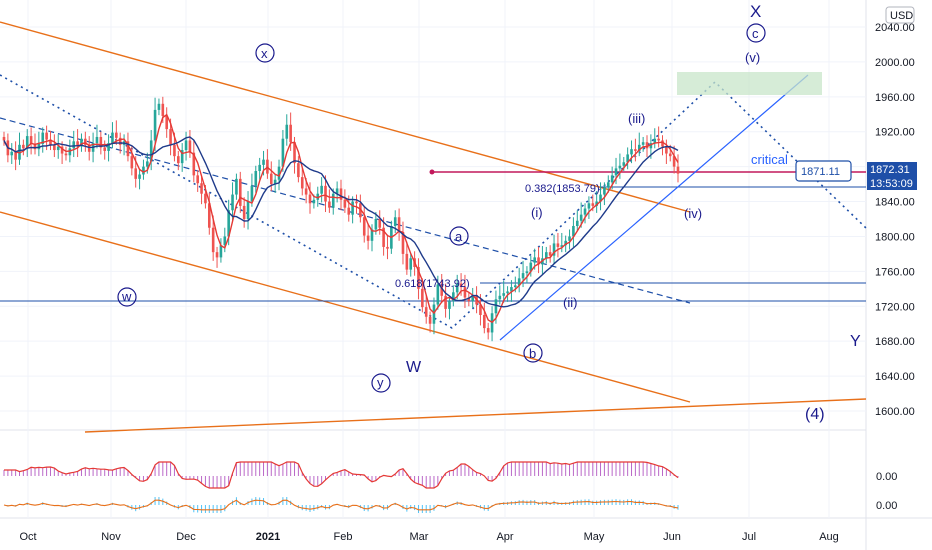 The height and width of the screenshot is (550, 932). I want to click on currency-badge, so click(900, 15).